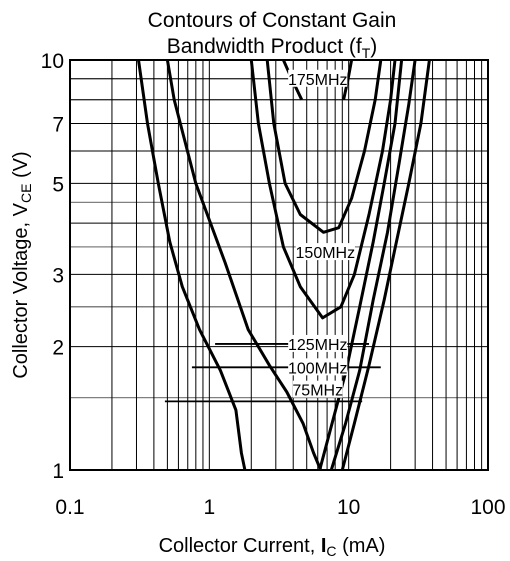 This screenshot has width=510, height=561. What do you see at coordinates (58, 125) in the screenshot?
I see `y-tick-label: 7` at bounding box center [58, 125].